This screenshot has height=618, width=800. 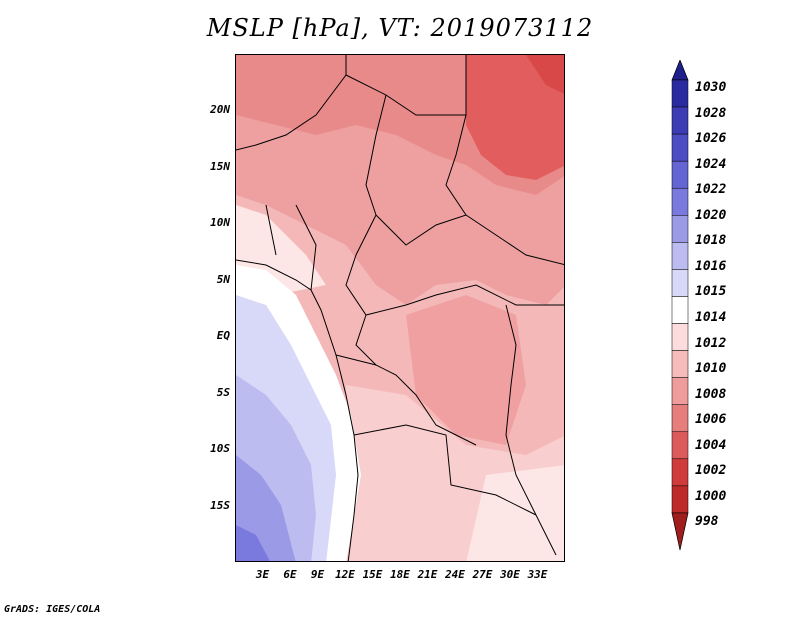 What do you see at coordinates (455, 574) in the screenshot?
I see `lon-tick-label: 24E` at bounding box center [455, 574].